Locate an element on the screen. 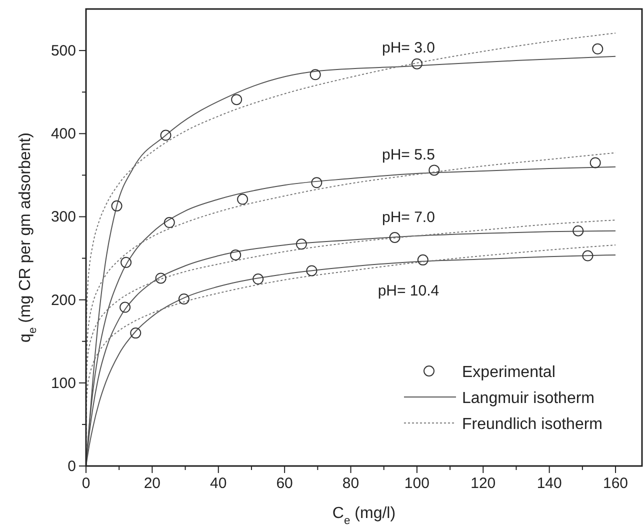  x-tick-label: 40 is located at coordinates (218, 483).